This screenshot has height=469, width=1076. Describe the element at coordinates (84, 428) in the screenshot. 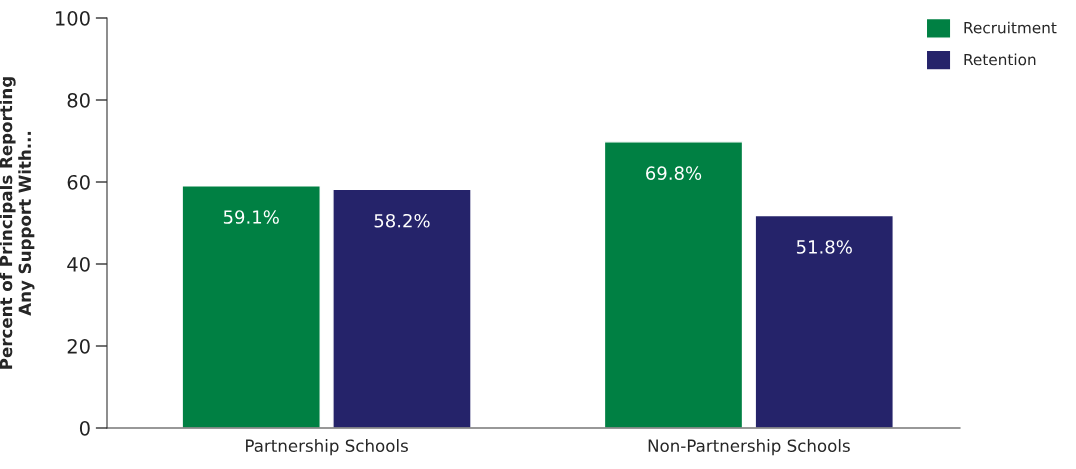

I see `y-tick-label: 0` at that location.